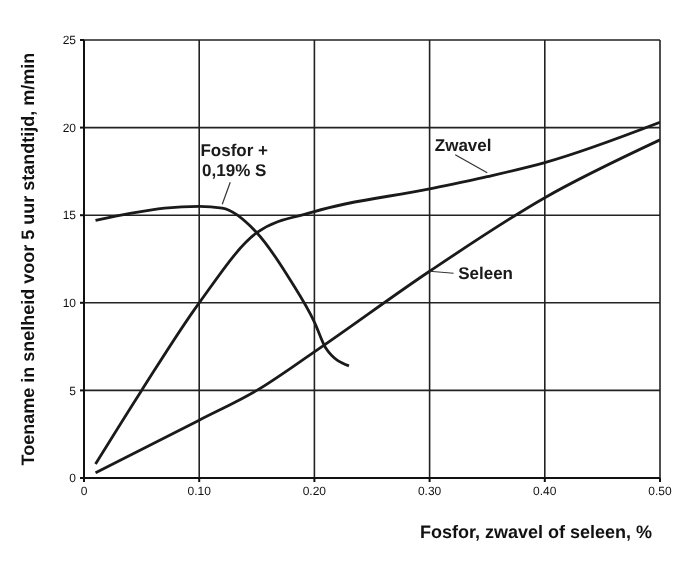  Describe the element at coordinates (28, 259) in the screenshot. I see `y-axis-title: Toename in snelheid voor 5 uur standtijd, m/min` at that location.